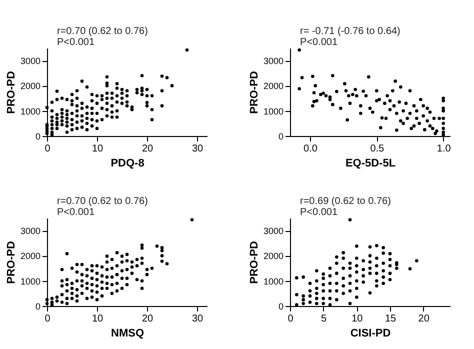  I want to click on x-tick-label: 1.0, so click(444, 149).